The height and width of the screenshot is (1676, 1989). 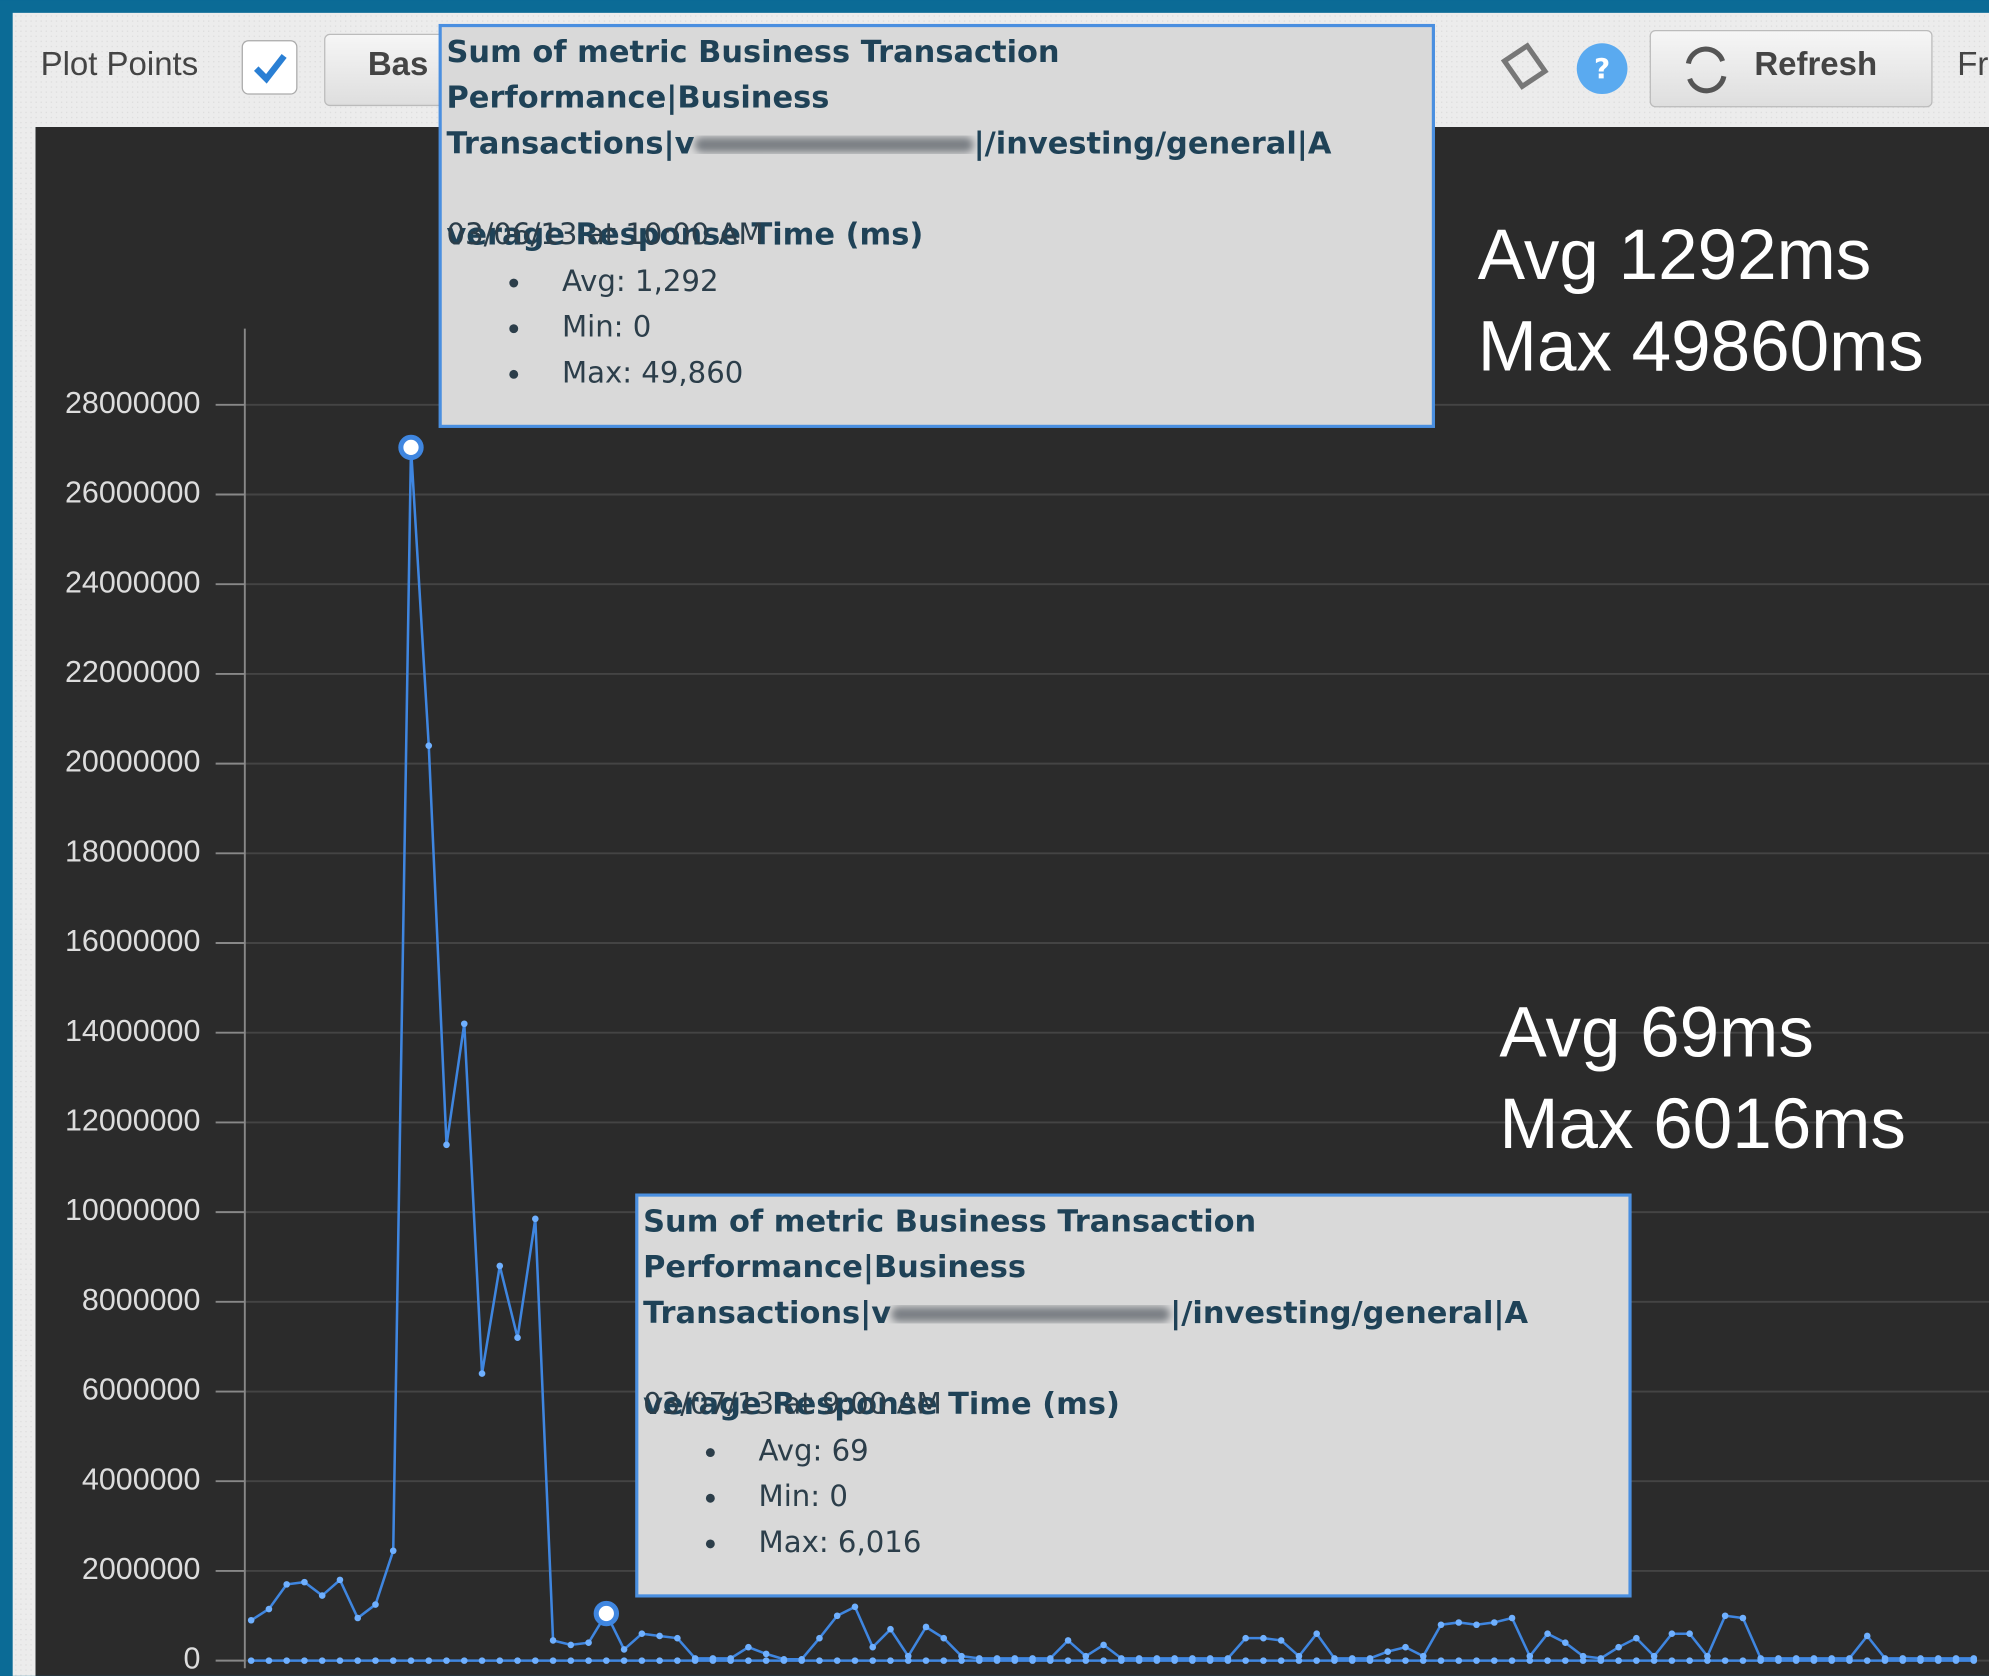 I want to click on y-tick-label: 26000000, so click(x=132, y=493).